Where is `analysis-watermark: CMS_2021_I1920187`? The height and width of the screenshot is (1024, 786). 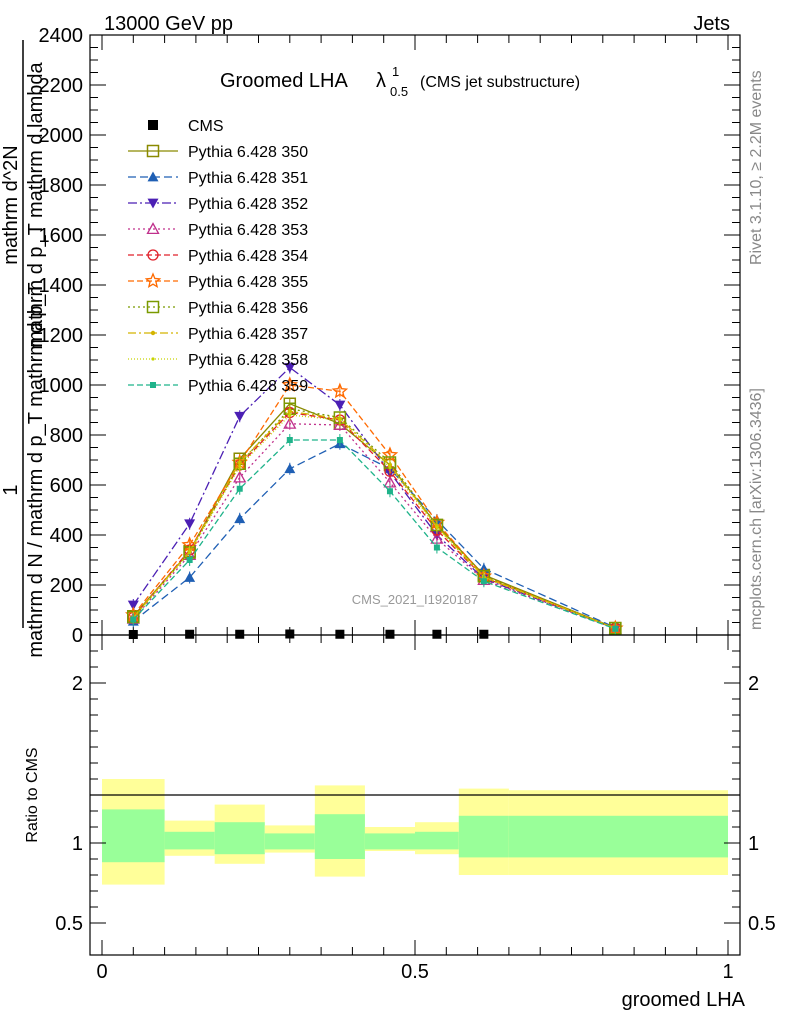
analysis-watermark: CMS_2021_I1920187 is located at coordinates (415, 599).